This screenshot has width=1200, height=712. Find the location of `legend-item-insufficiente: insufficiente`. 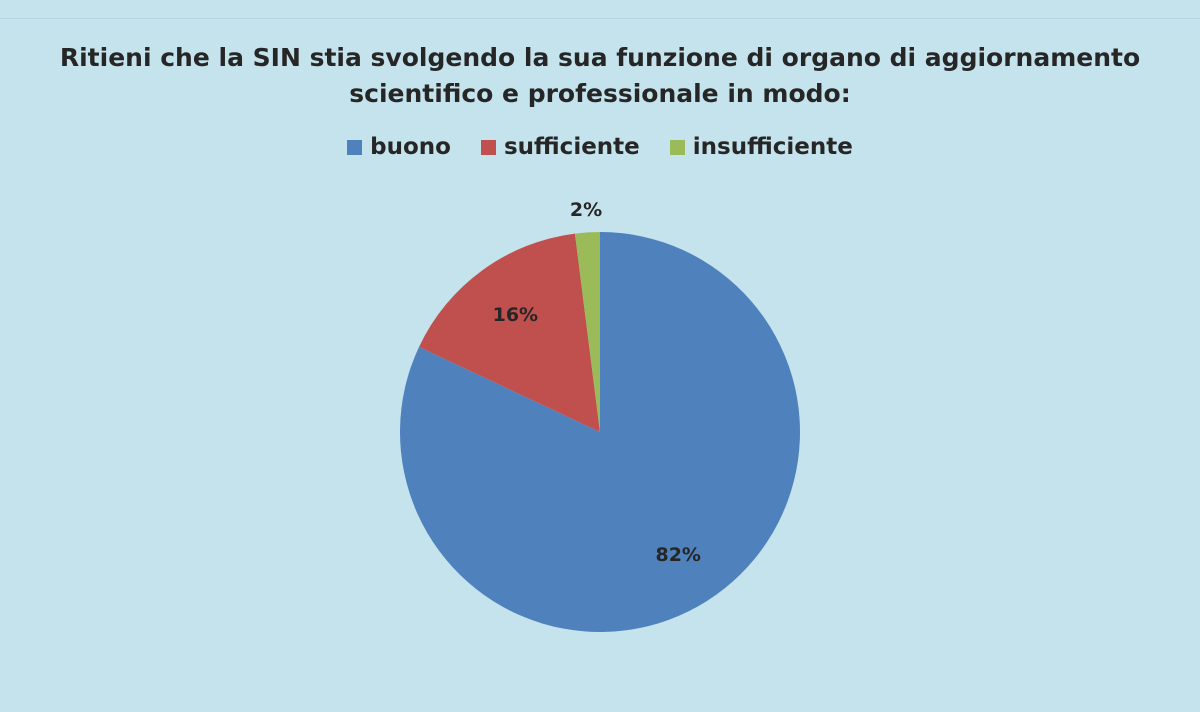

legend-item-insufficiente: insufficiente is located at coordinates (761, 147).